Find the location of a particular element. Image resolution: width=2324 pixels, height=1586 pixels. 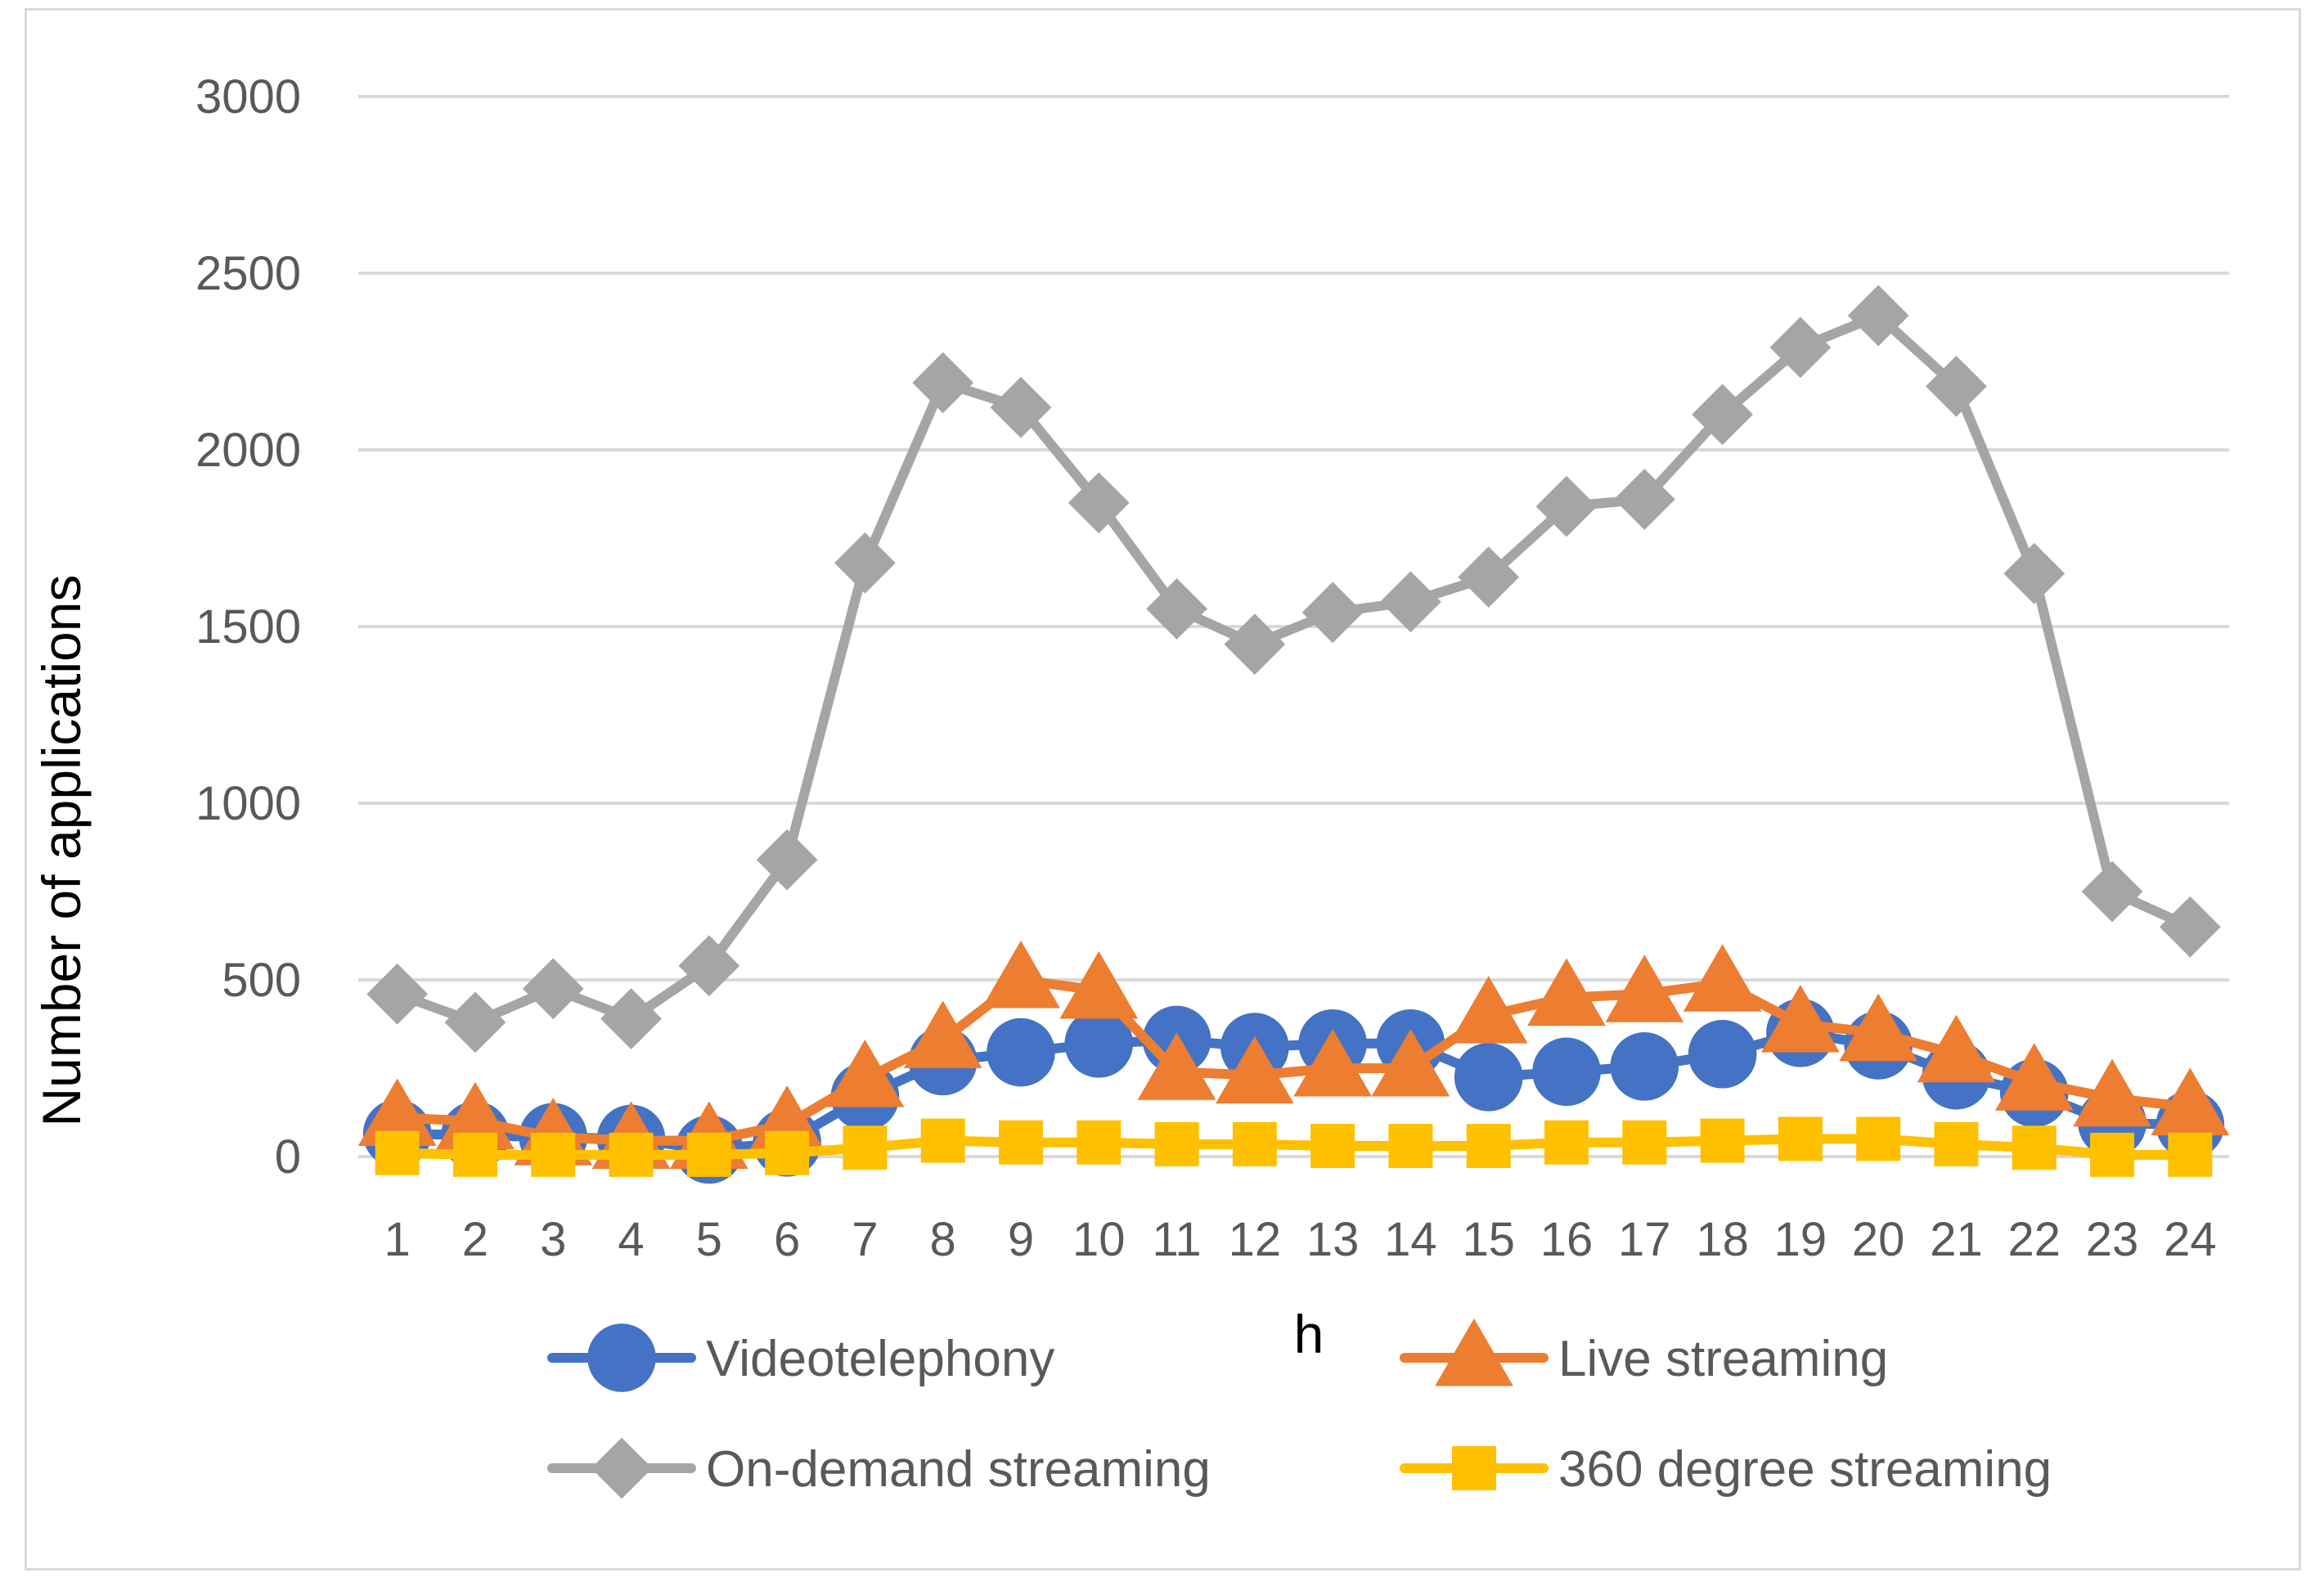

x-tick-label: 10 is located at coordinates (1099, 1239).